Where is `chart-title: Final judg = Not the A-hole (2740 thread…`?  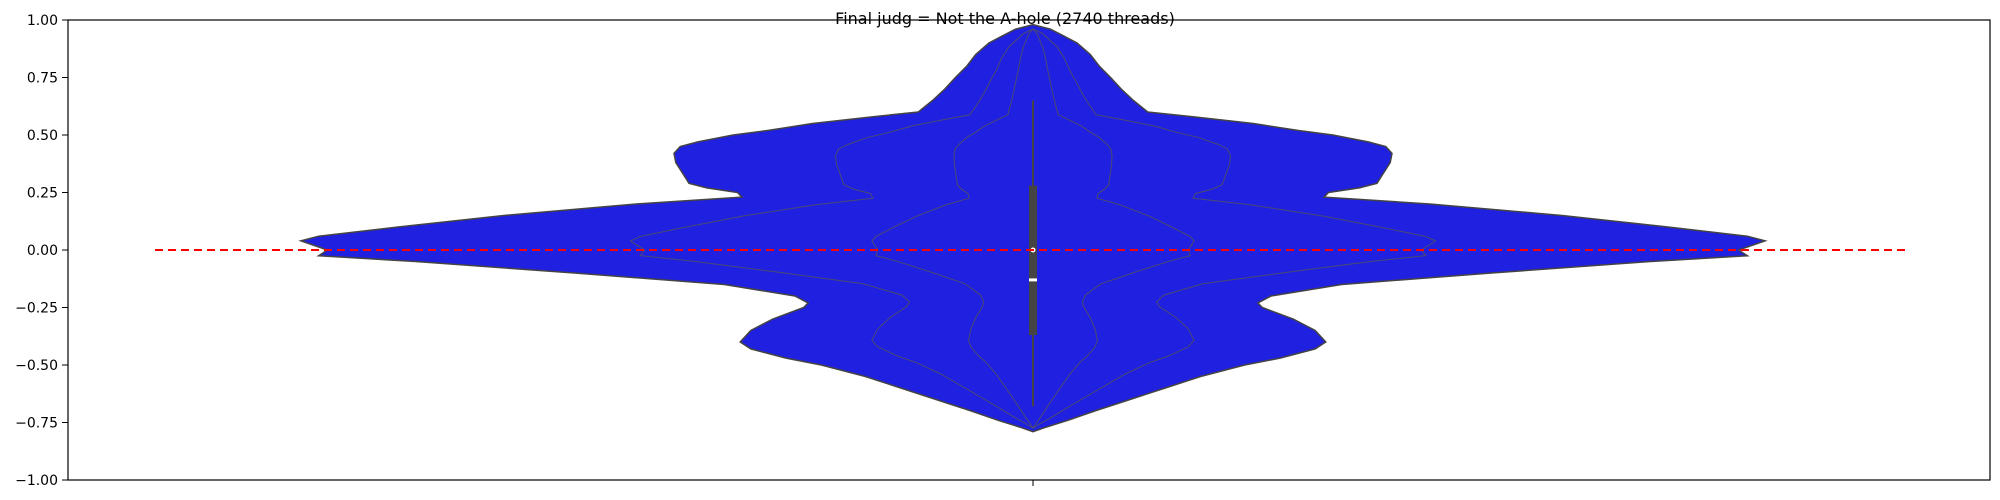
chart-title: Final judg = Not the A-hole (2740 thread… is located at coordinates (1005, 18).